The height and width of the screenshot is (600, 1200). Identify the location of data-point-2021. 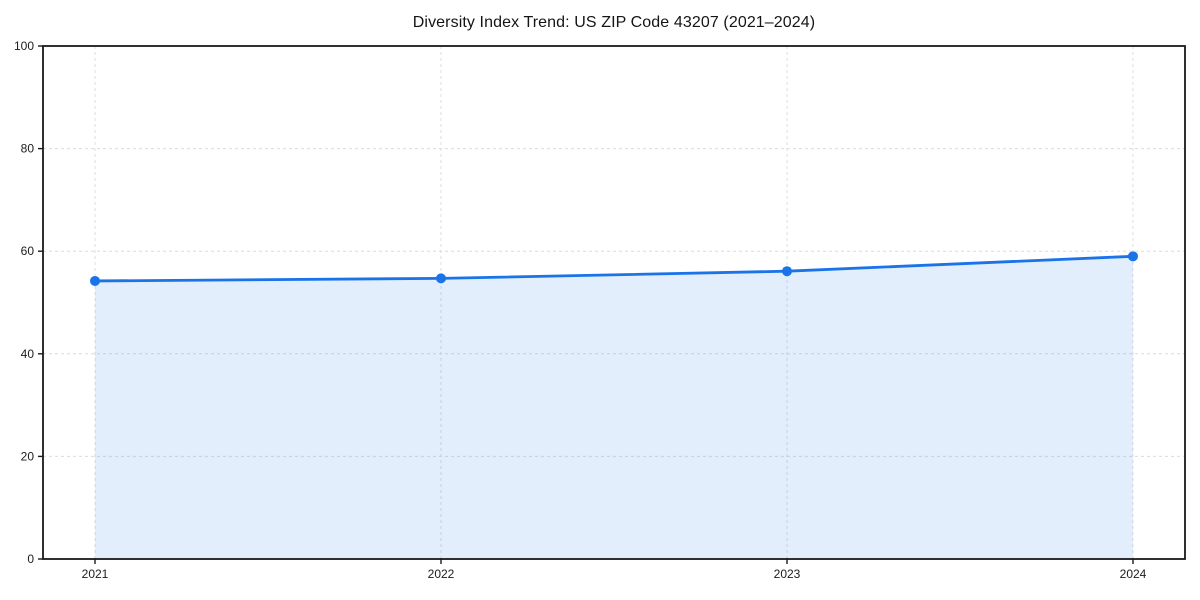
(95, 280).